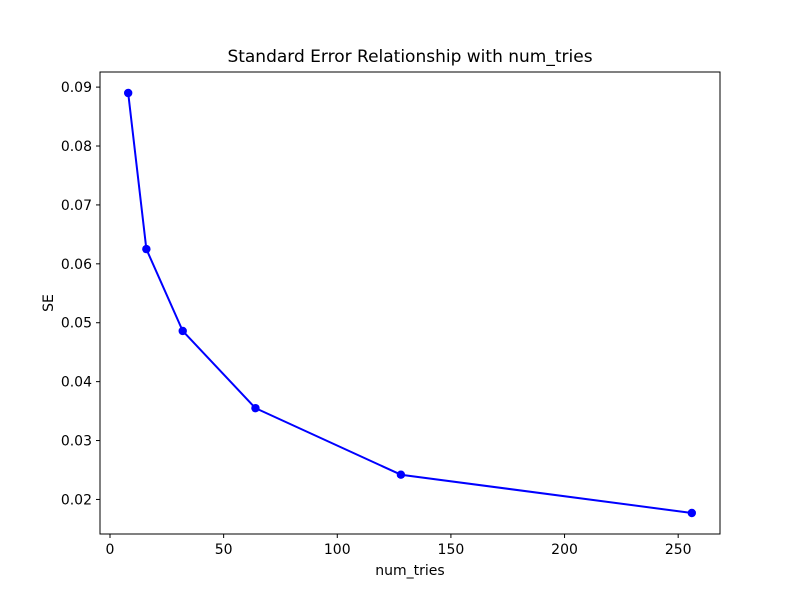 The image size is (800, 600). What do you see at coordinates (76, 442) in the screenshot?
I see `y-tick-label: 0.03` at bounding box center [76, 442].